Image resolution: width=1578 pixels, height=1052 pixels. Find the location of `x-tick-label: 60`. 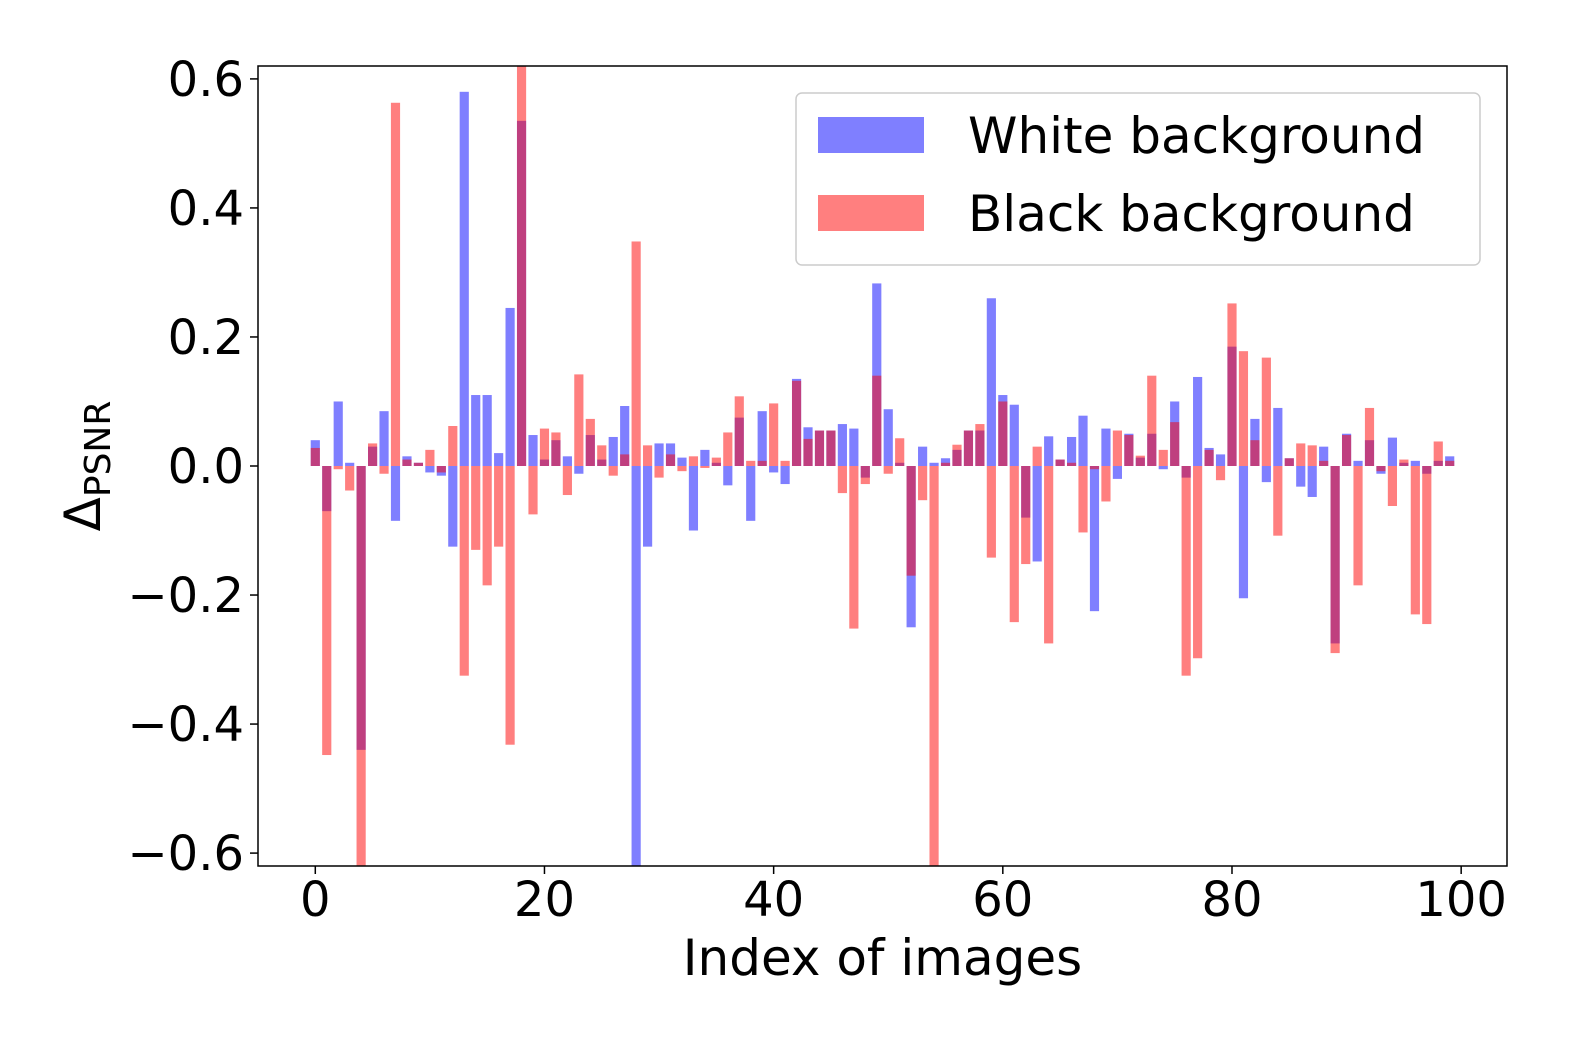

x-tick-label: 60 is located at coordinates (1002, 900).